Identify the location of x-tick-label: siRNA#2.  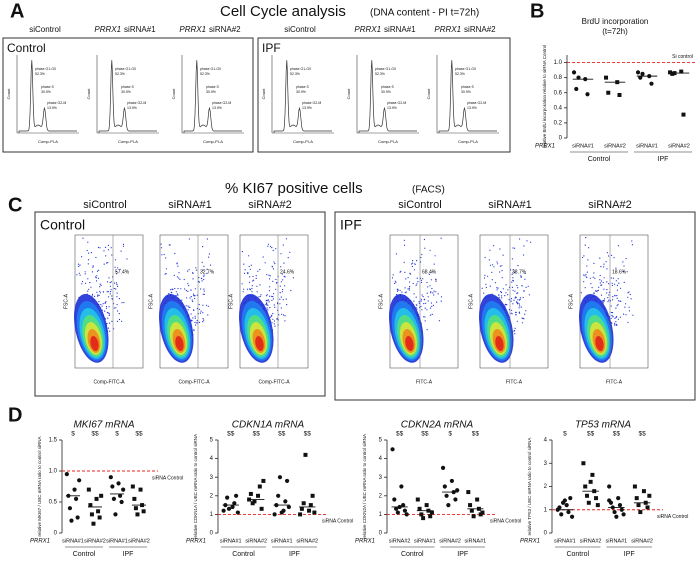
(450, 541).